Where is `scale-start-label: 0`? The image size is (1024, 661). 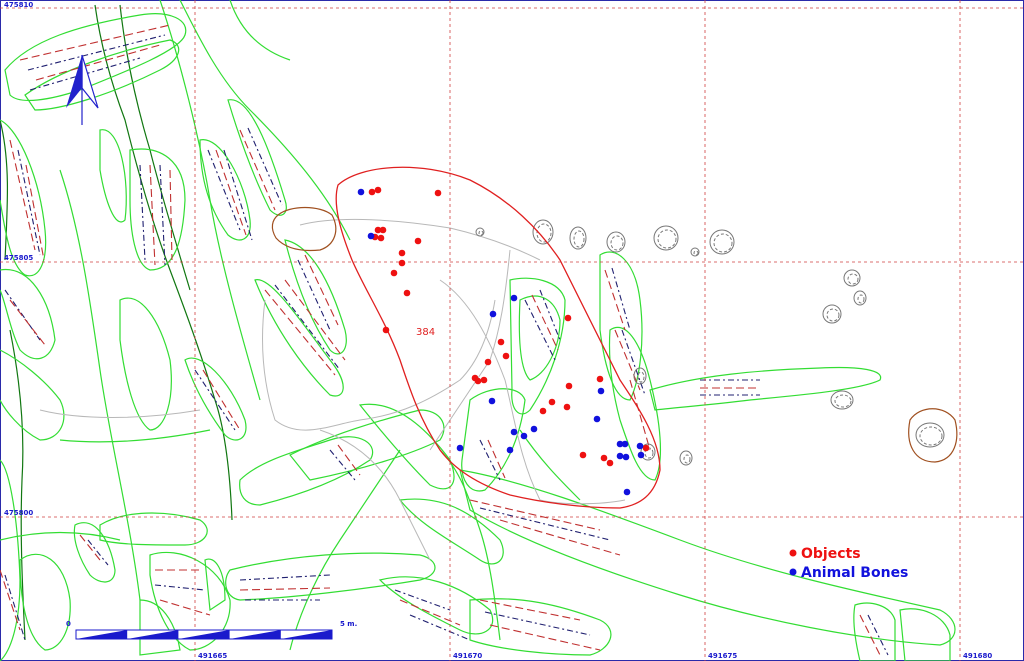 scale-start-label: 0 is located at coordinates (68, 624).